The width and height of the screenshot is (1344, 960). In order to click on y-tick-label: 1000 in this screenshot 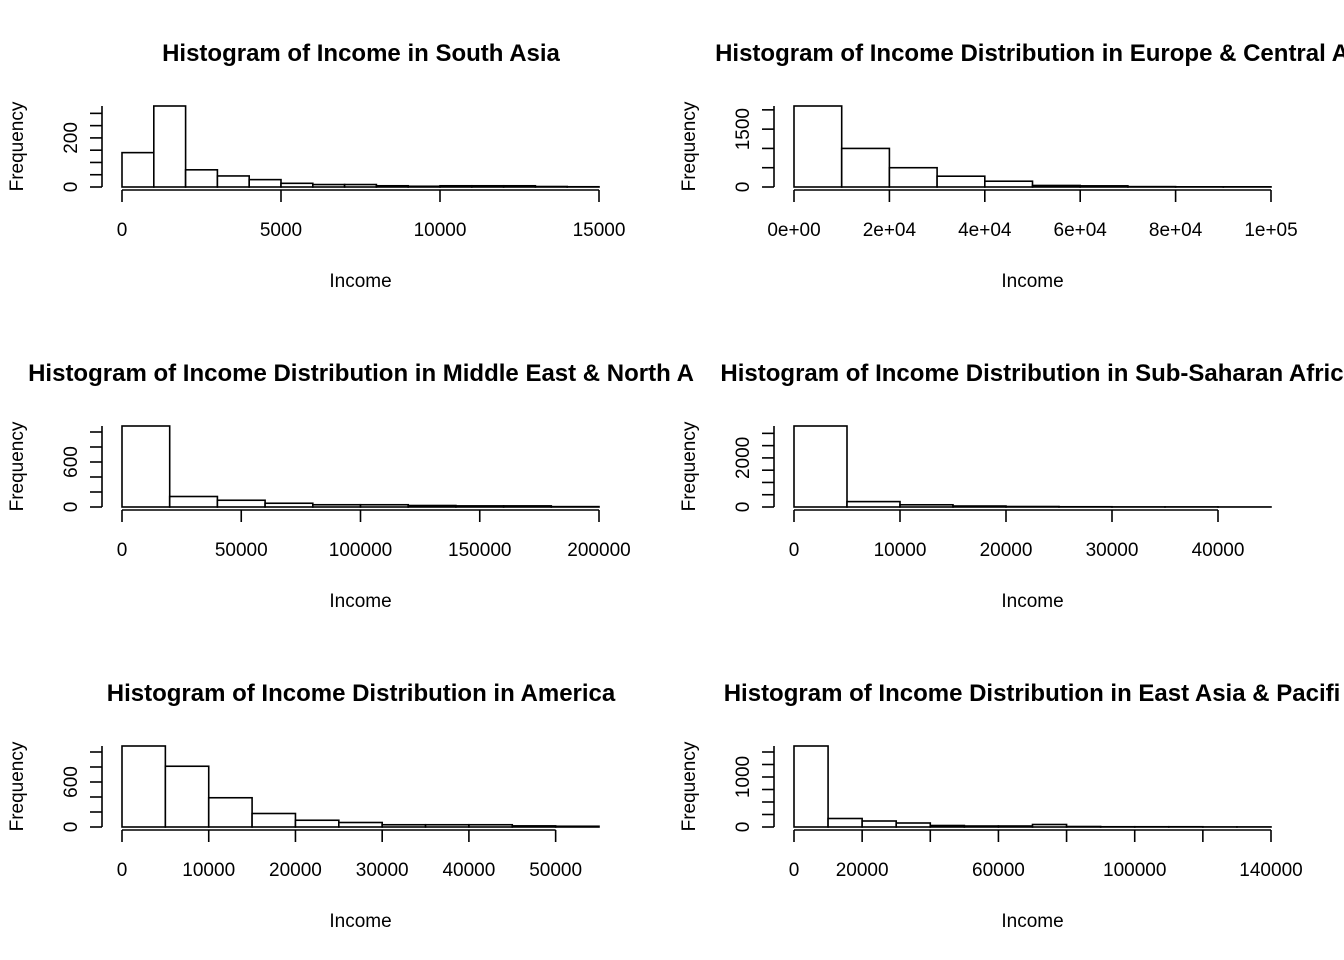, I will do `click(743, 777)`.